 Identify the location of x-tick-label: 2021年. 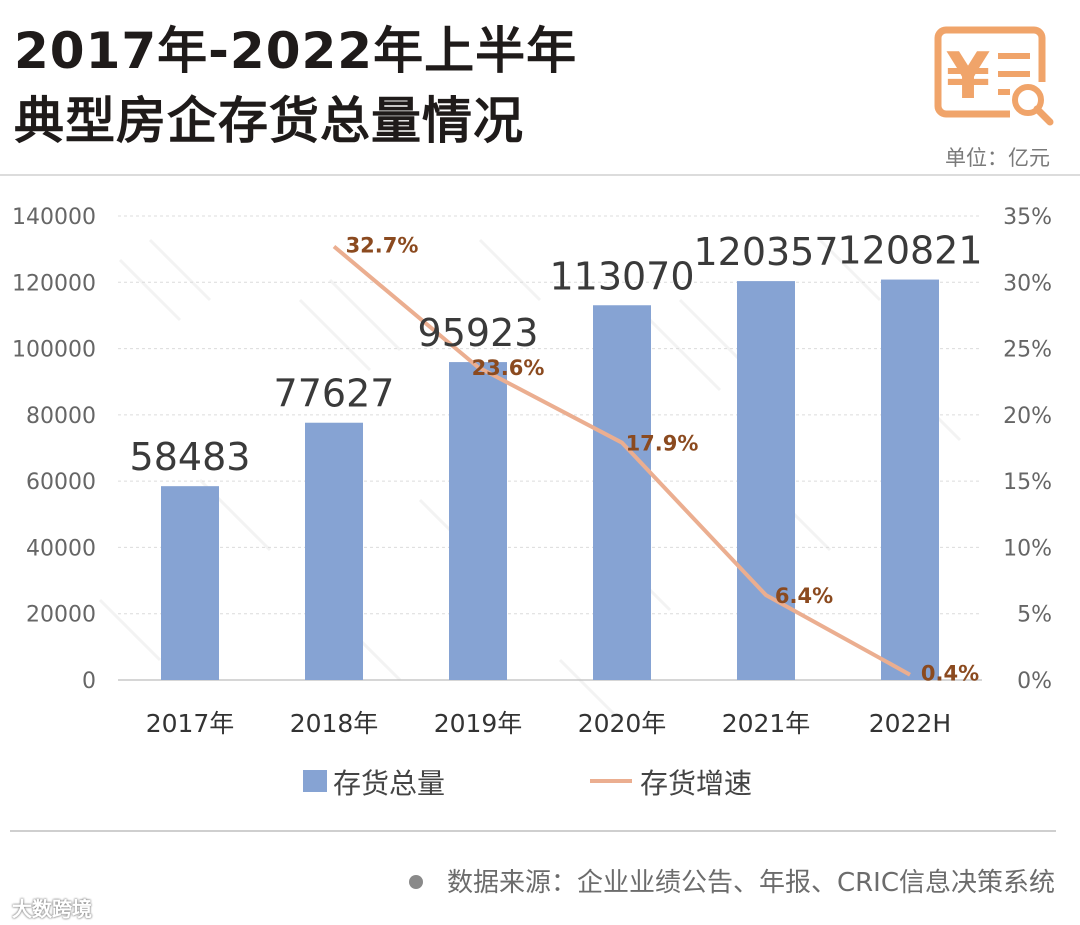
(766, 723).